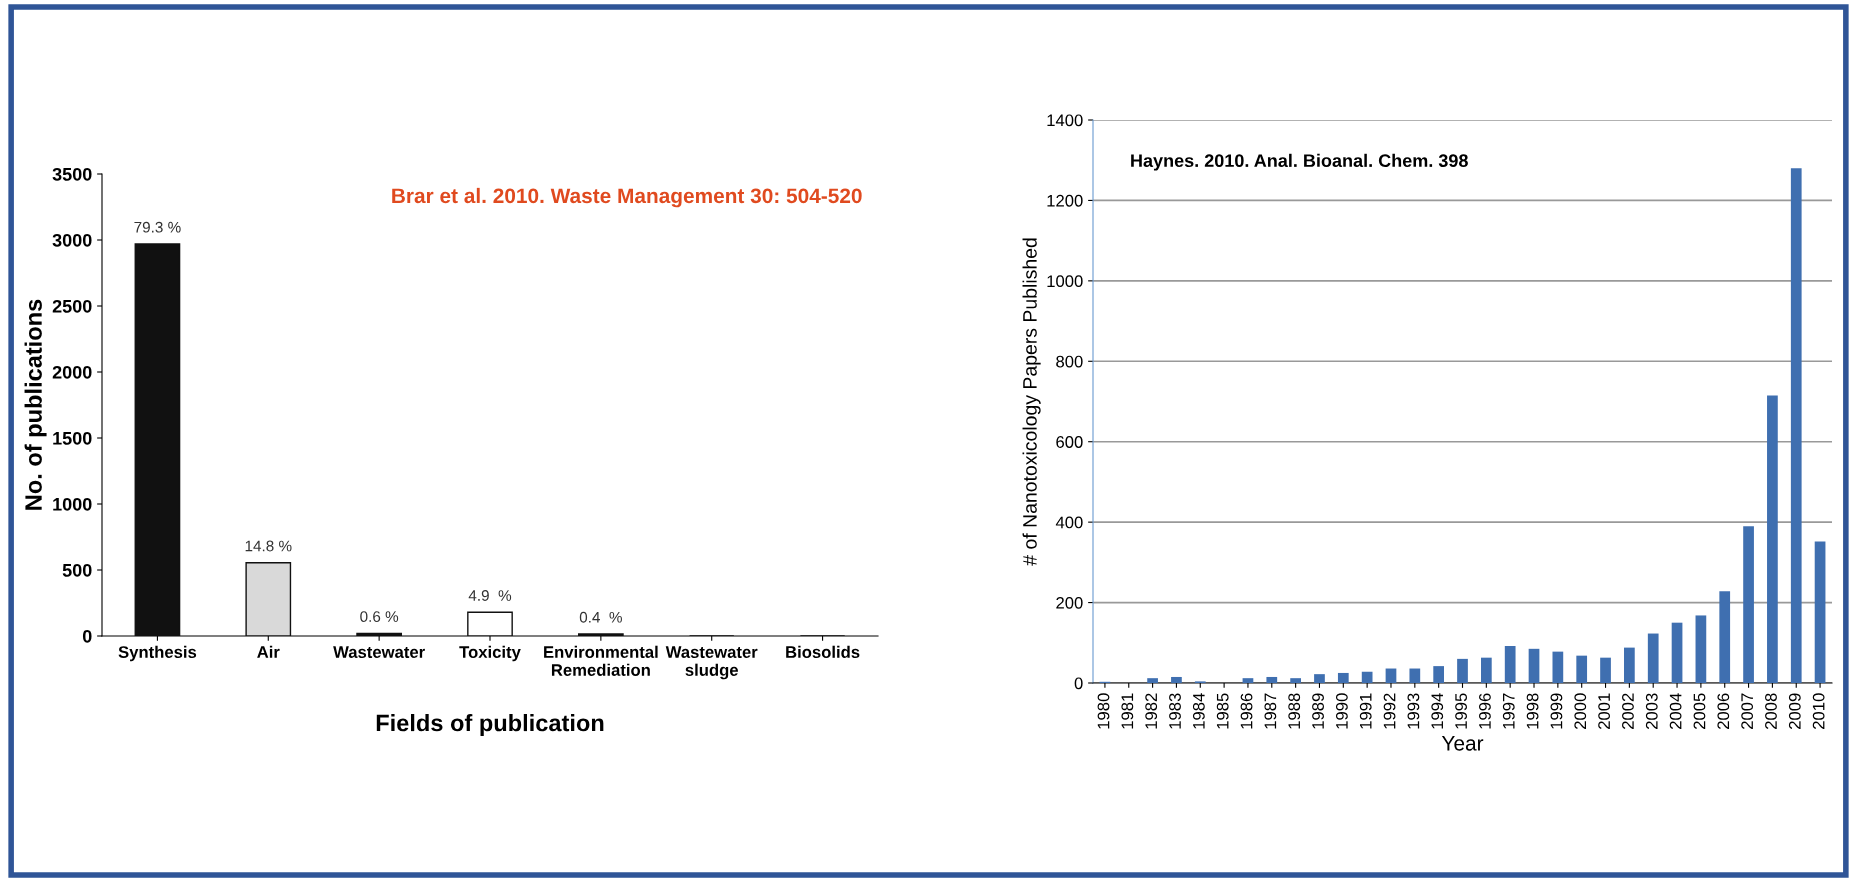  I want to click on y-tick-label: 3000, so click(72, 240).